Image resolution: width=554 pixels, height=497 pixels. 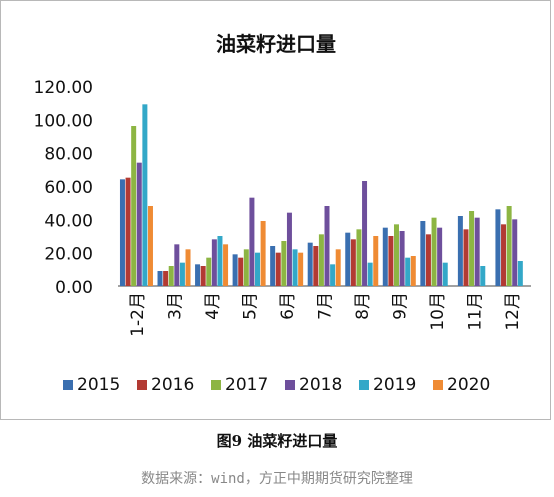 I want to click on x-tick-label: 1-2月, so click(x=138, y=314).